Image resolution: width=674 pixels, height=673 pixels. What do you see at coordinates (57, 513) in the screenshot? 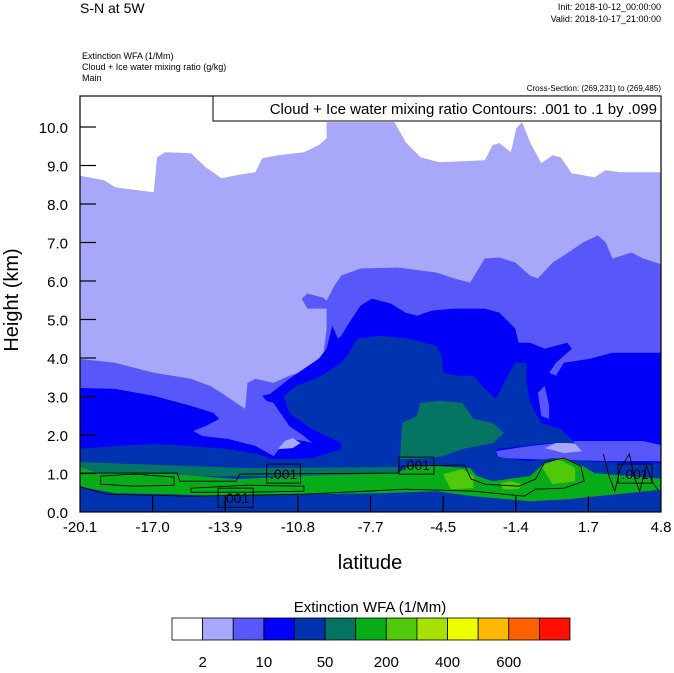
I see `y-tick-label: 0.0` at bounding box center [57, 513].